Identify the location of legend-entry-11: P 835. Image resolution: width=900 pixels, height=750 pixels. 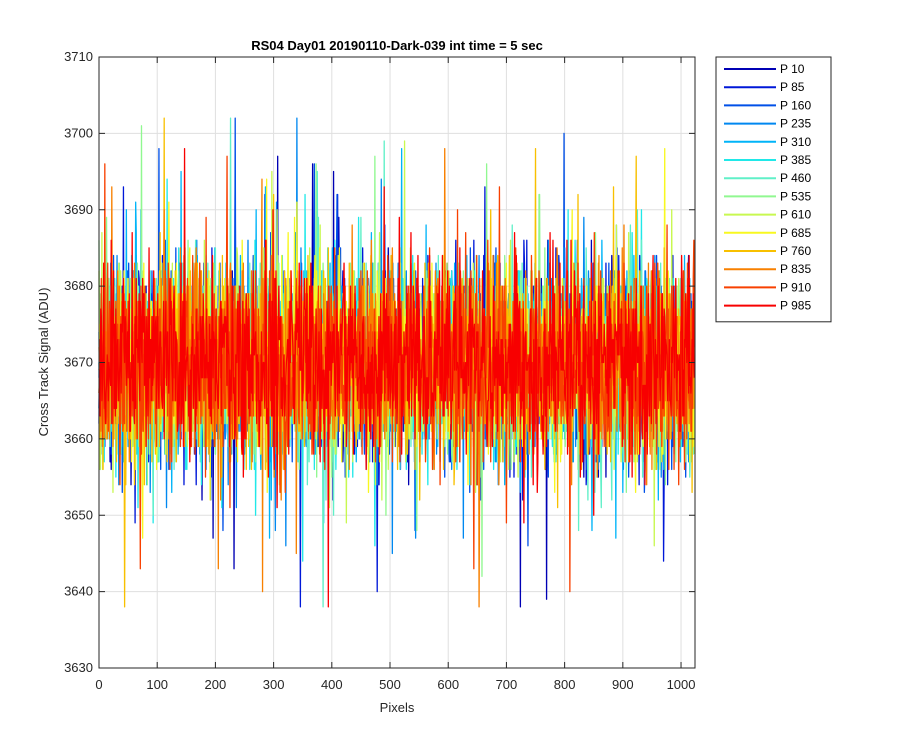
(795, 269).